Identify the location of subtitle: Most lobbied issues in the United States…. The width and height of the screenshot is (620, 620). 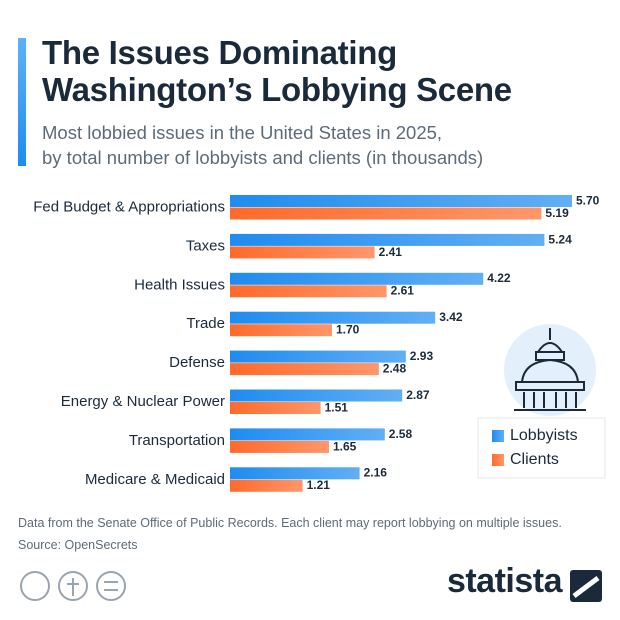
(263, 145).